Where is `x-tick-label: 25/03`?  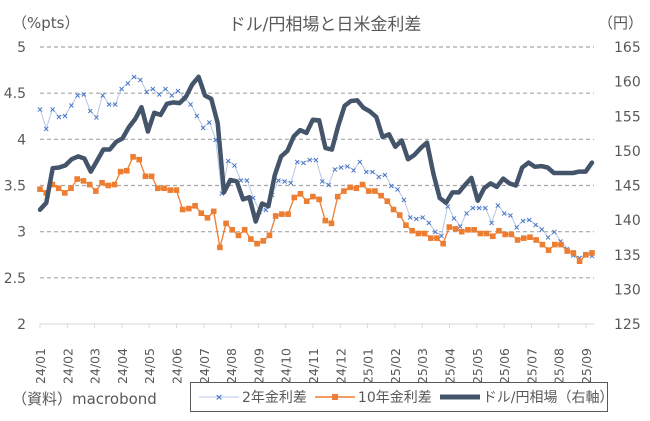
x-tick-label: 25/03 is located at coordinates (422, 366).